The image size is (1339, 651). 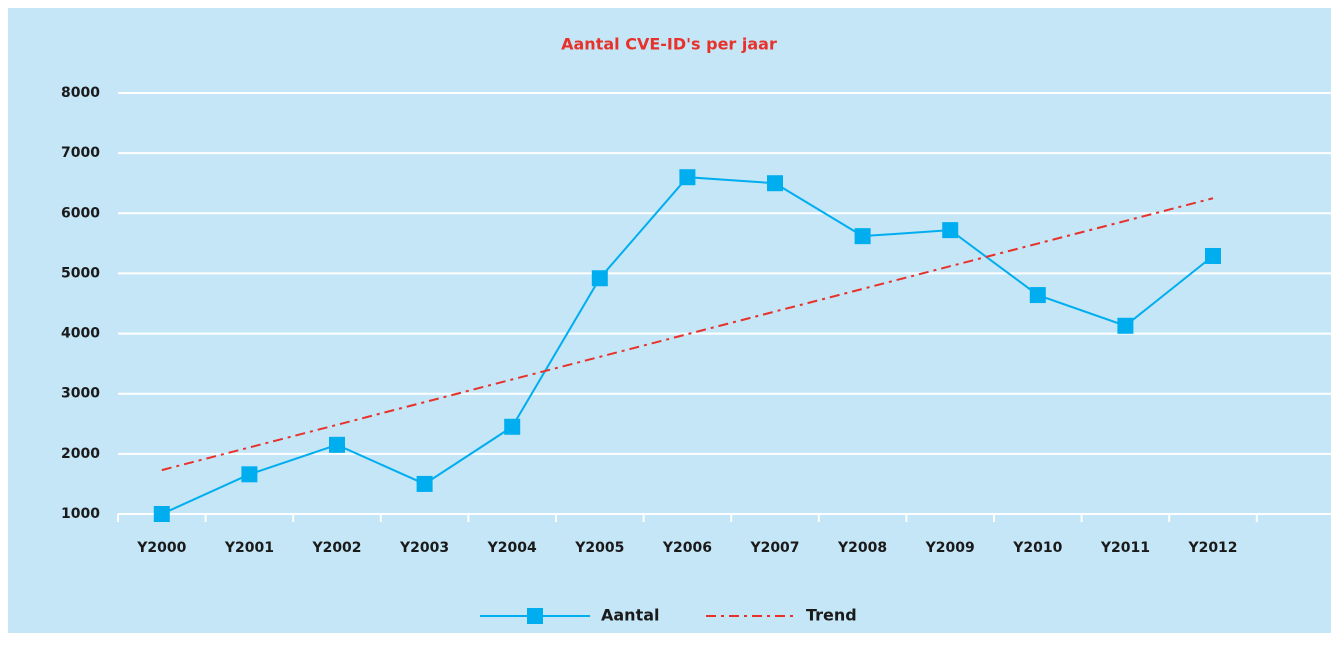 What do you see at coordinates (161, 548) in the screenshot?
I see `x-tick-label: Y2000` at bounding box center [161, 548].